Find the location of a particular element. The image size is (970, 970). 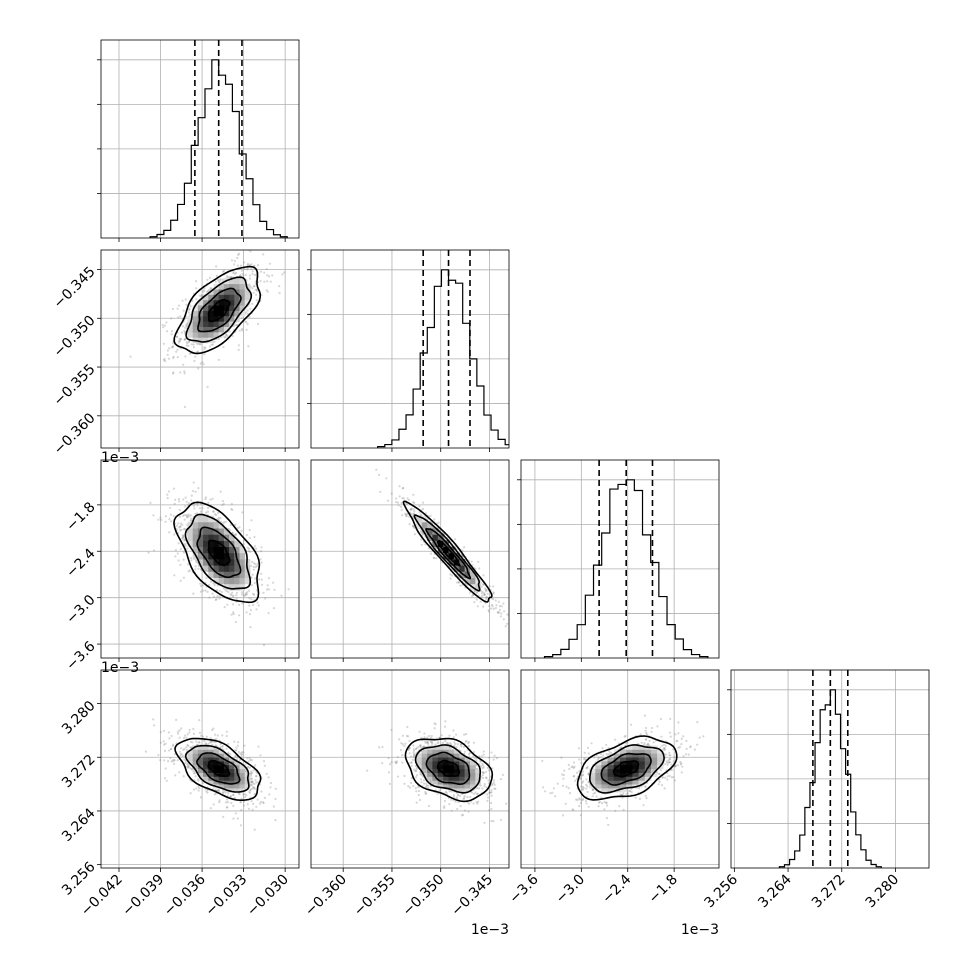

density-cells is located at coordinates (449, 553).